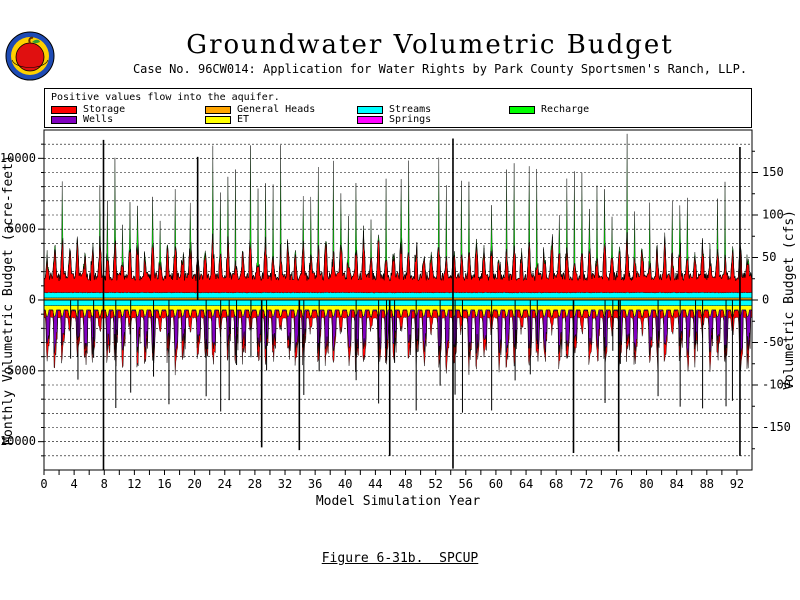 Image resolution: width=800 pixels, height=600 pixels. Describe the element at coordinates (315, 484) in the screenshot. I see `x-tick-label: 36` at that location.